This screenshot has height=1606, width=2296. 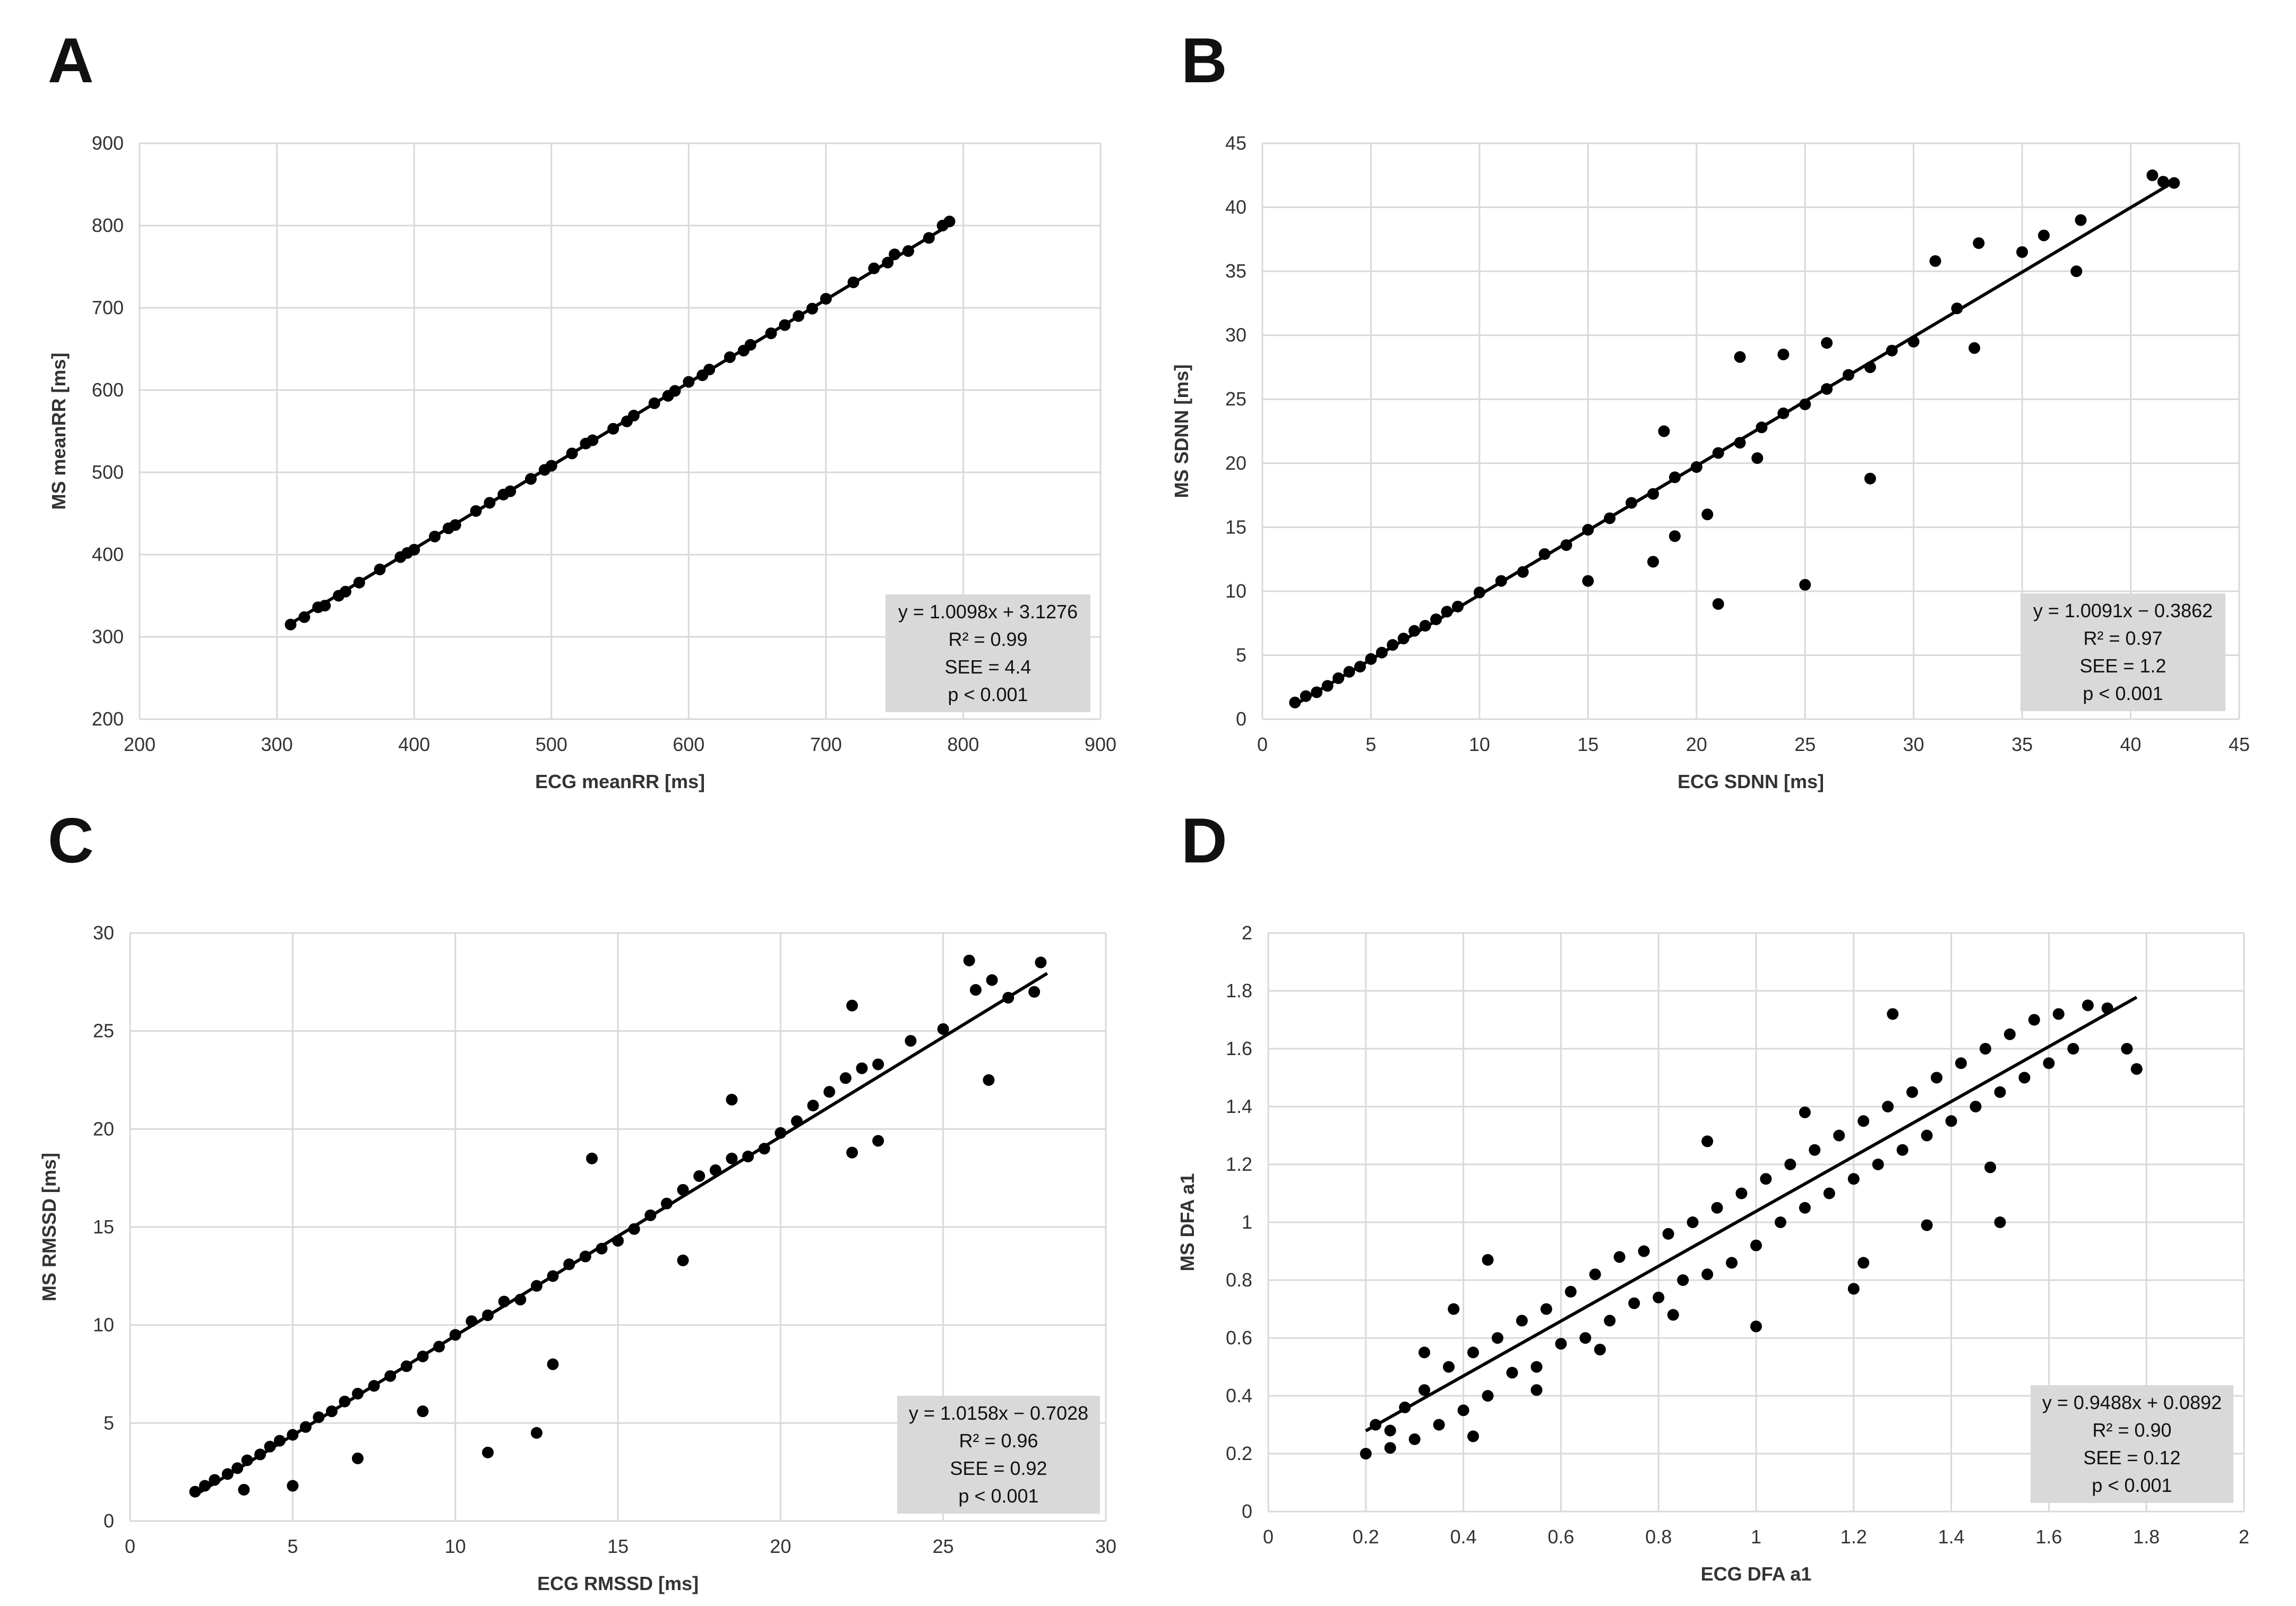 I want to click on y-tick-label: 500, so click(x=108, y=472).